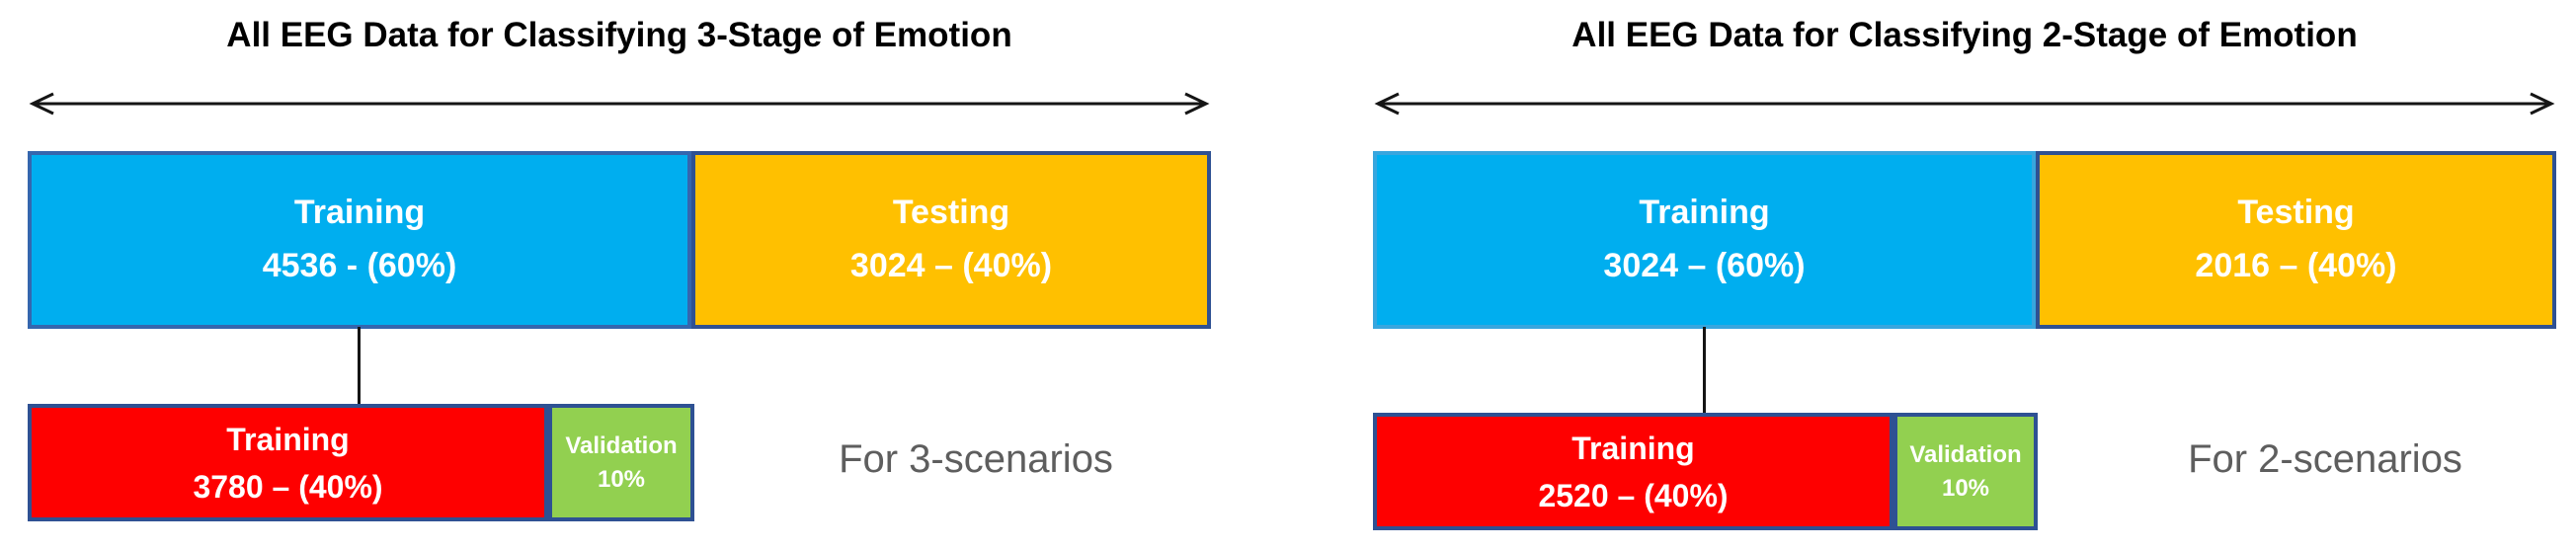 The height and width of the screenshot is (550, 2576). What do you see at coordinates (1633, 495) in the screenshot?
I see `sub-training-value: 2520 – (40%)` at bounding box center [1633, 495].